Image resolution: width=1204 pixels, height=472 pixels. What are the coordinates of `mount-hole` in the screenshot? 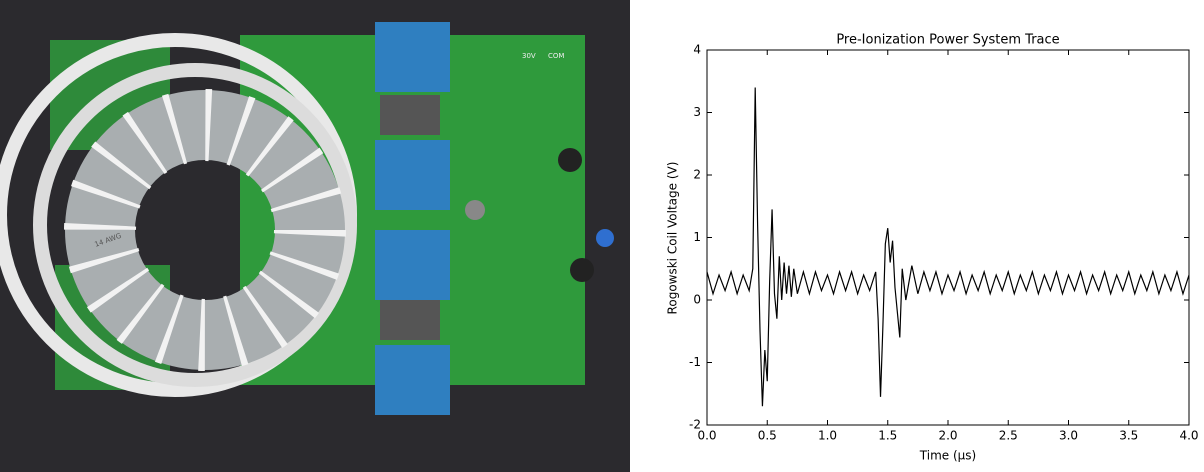 It's located at (475, 210).